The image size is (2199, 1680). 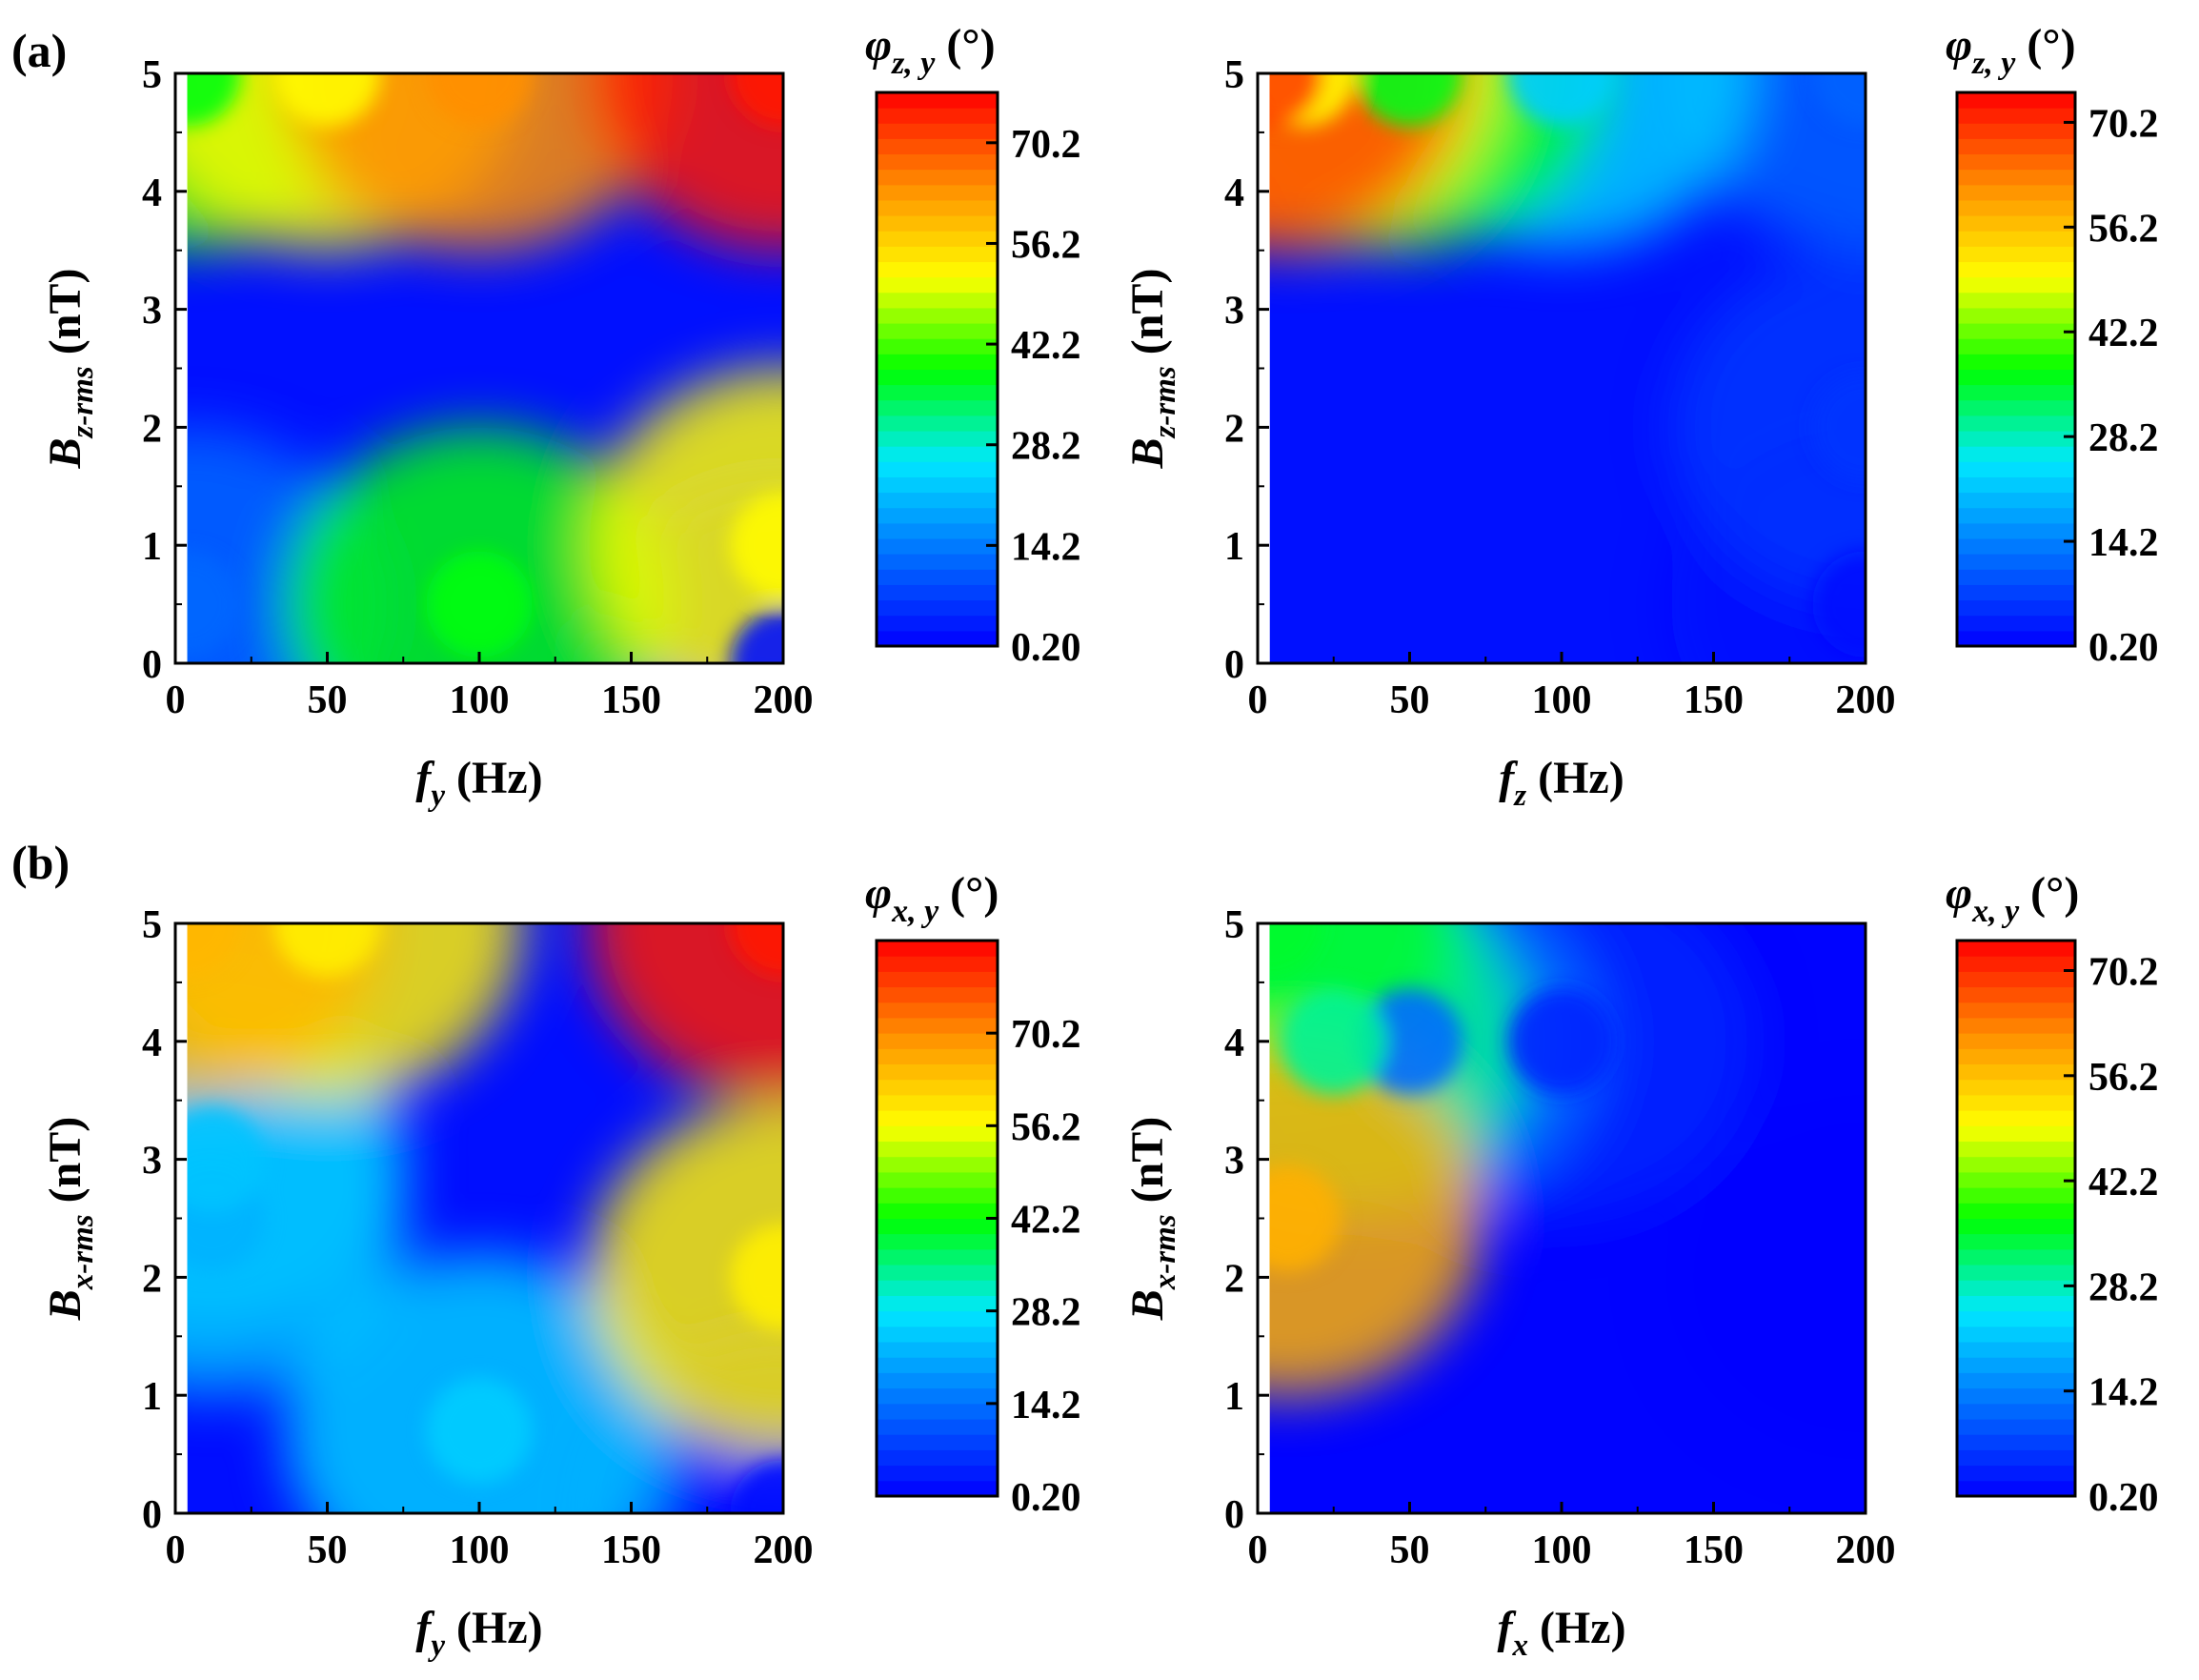 What do you see at coordinates (2123, 1182) in the screenshot?
I see `colorbar-tick-label: 42.2` at bounding box center [2123, 1182].